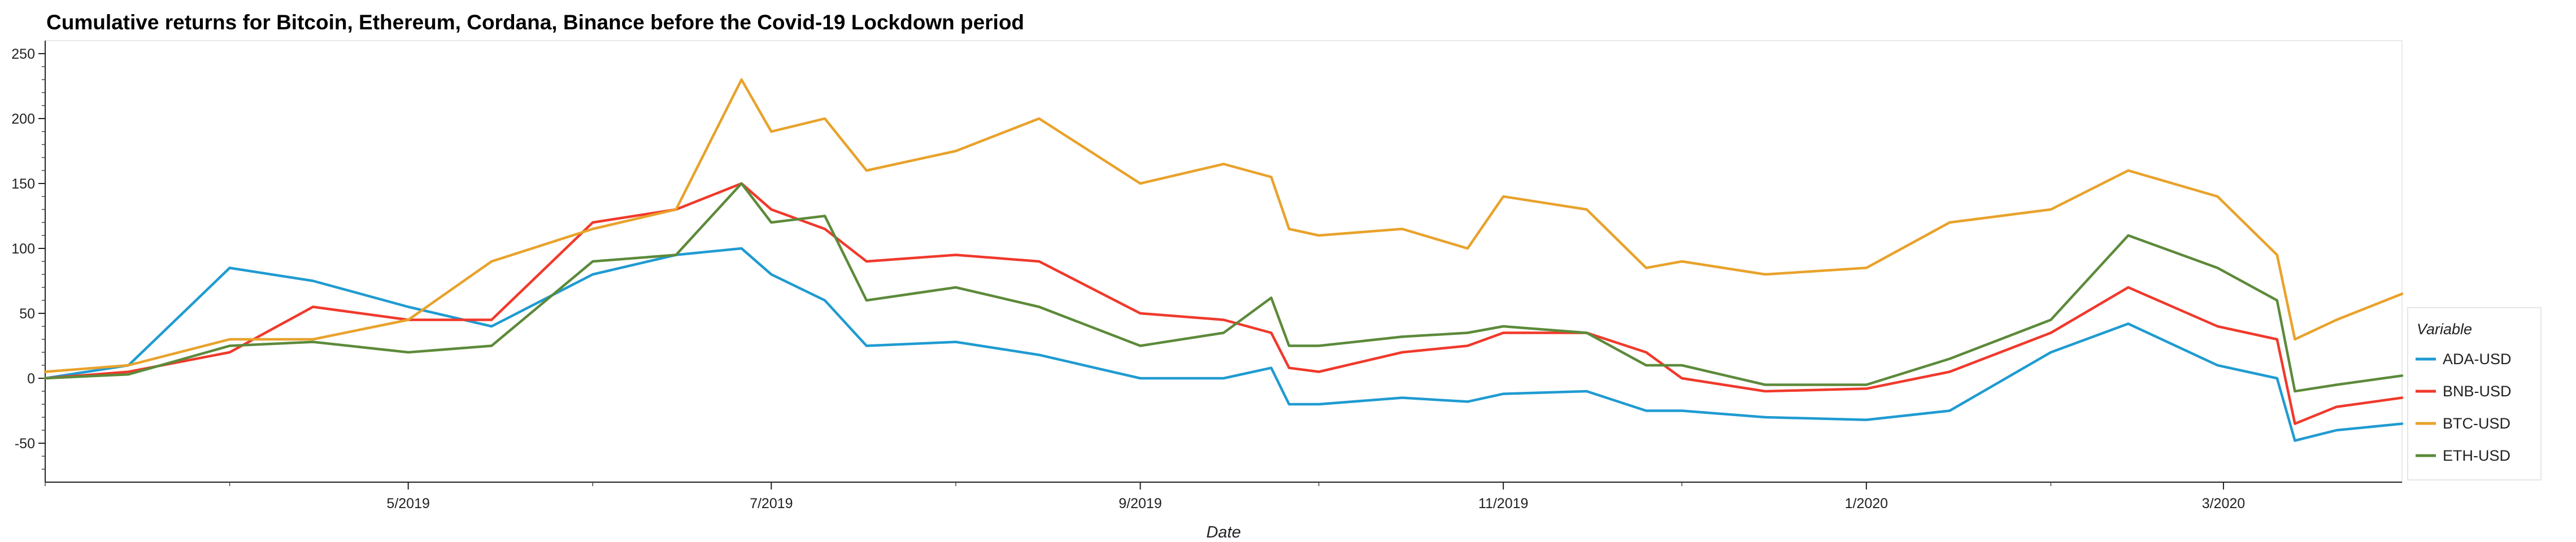 The height and width of the screenshot is (542, 2576). I want to click on x-tick-label: 11/2019, so click(1503, 504).